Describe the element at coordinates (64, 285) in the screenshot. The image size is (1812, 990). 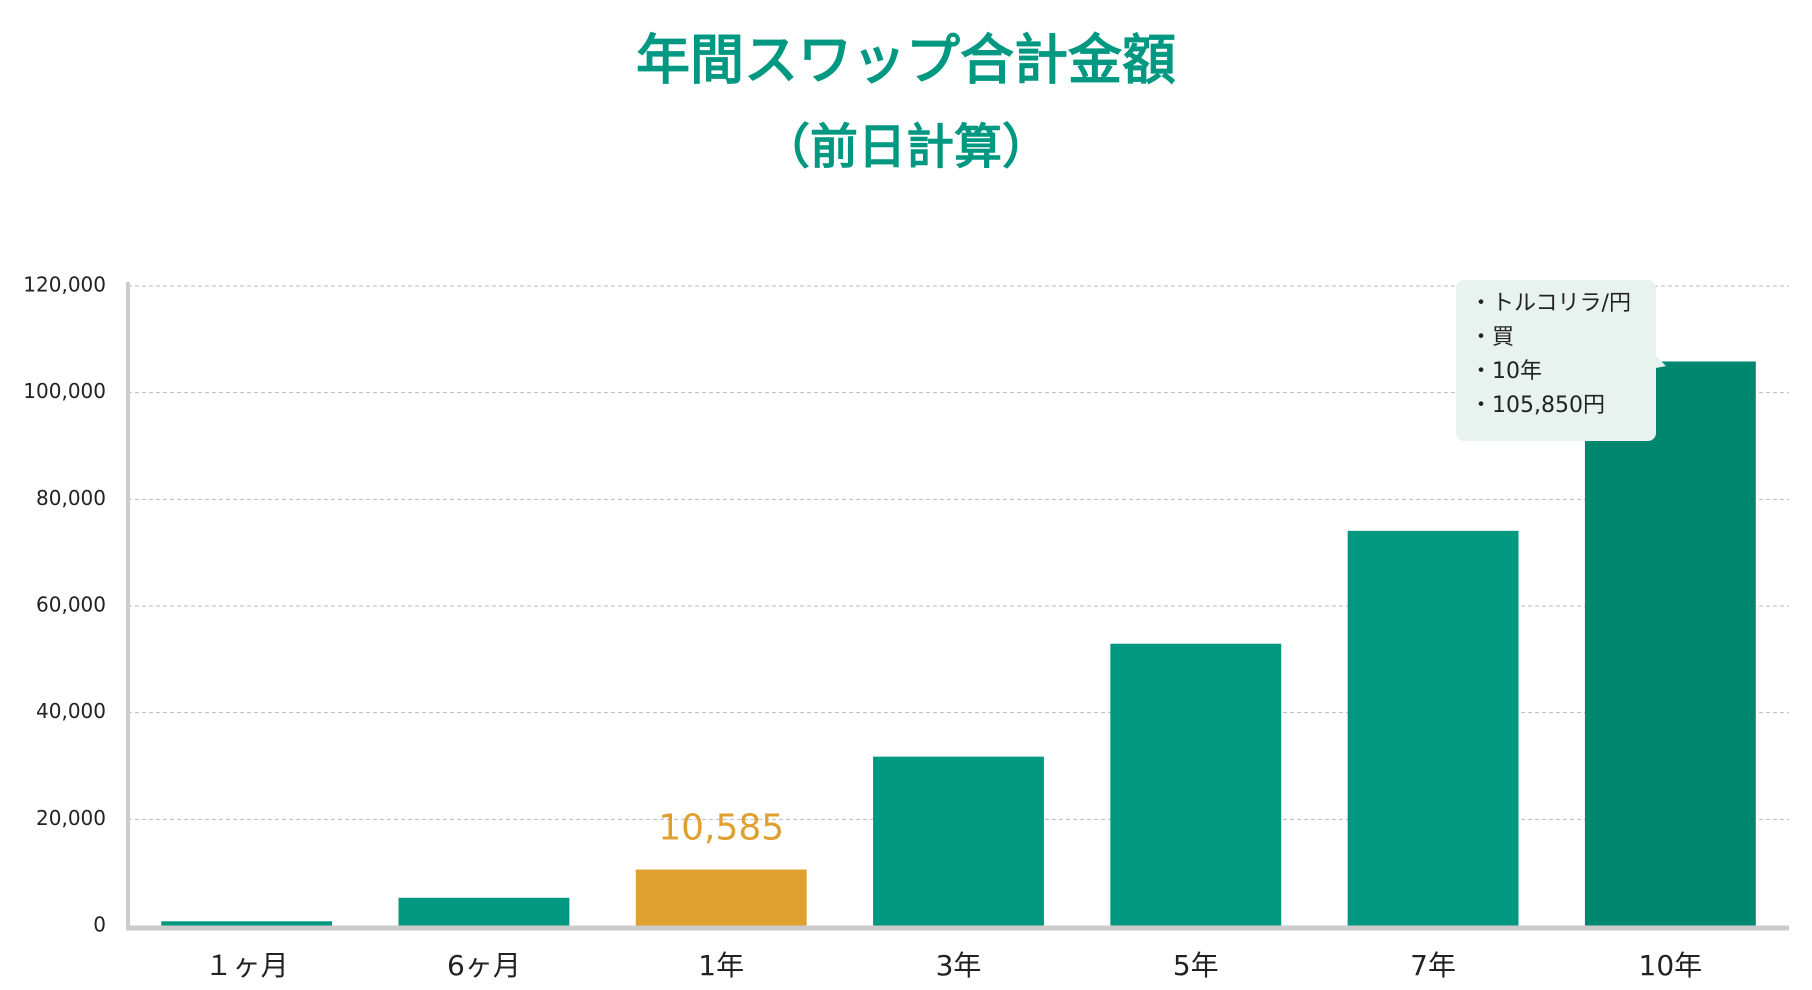
I see `y-tick-label: 120,000` at that location.